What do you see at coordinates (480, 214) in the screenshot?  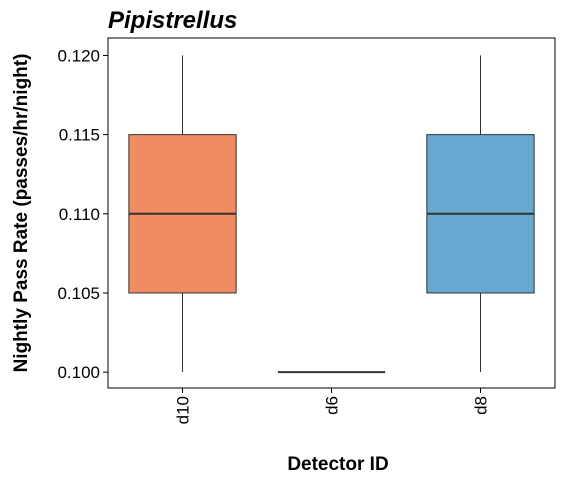 I see `box-d8` at bounding box center [480, 214].